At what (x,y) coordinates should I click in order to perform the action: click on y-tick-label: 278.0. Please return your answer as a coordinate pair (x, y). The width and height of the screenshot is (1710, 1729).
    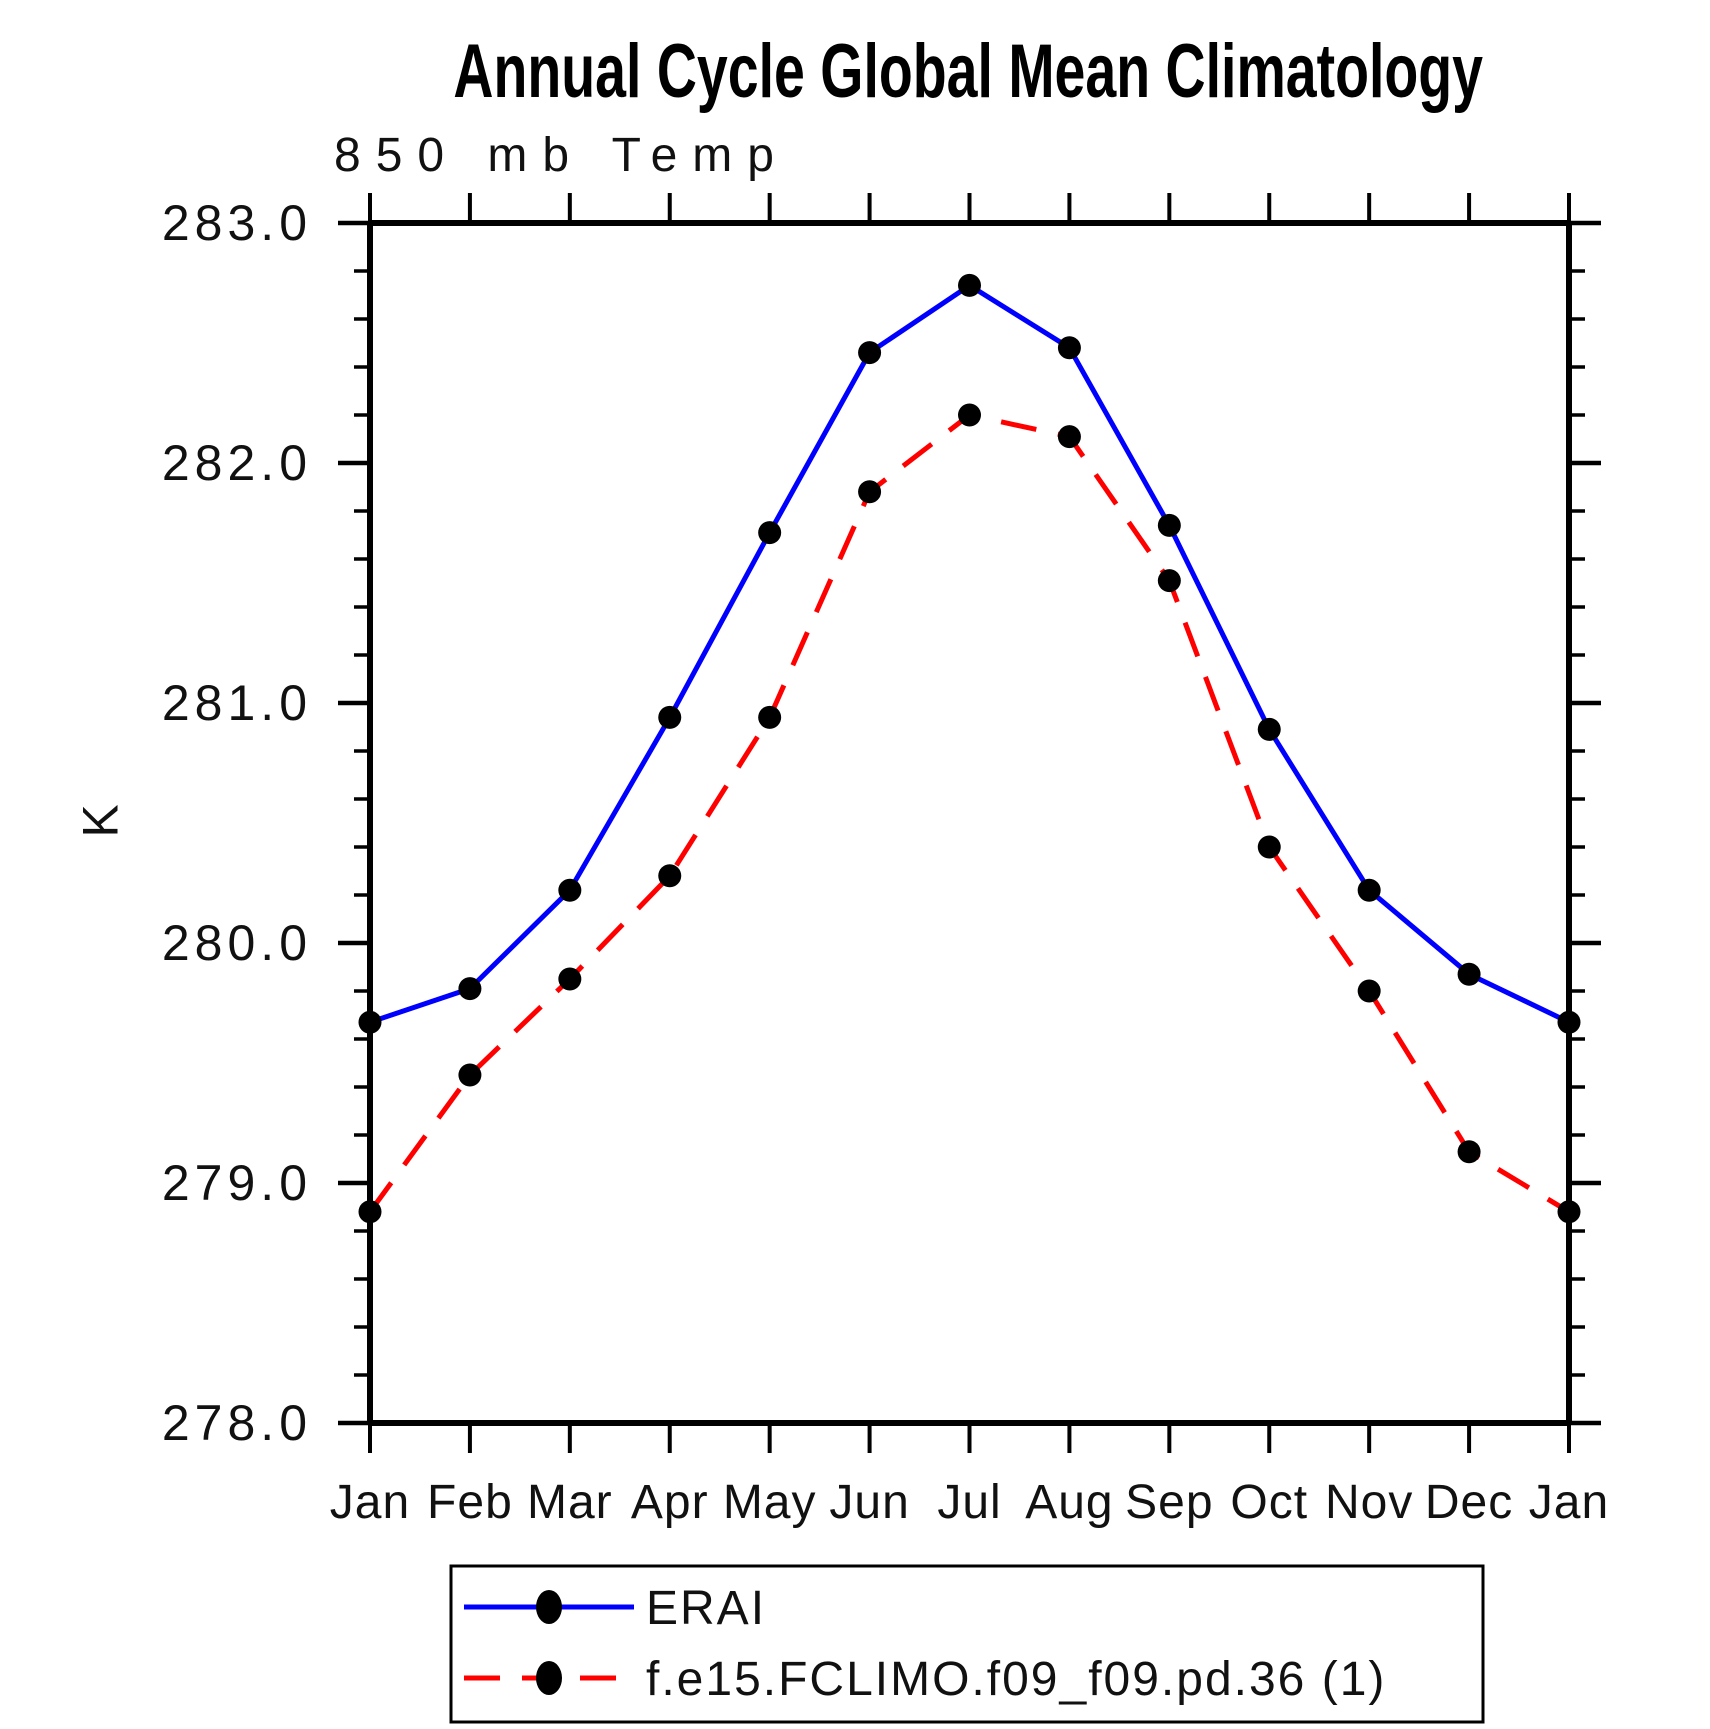
    Looking at the image, I should click on (237, 1423).